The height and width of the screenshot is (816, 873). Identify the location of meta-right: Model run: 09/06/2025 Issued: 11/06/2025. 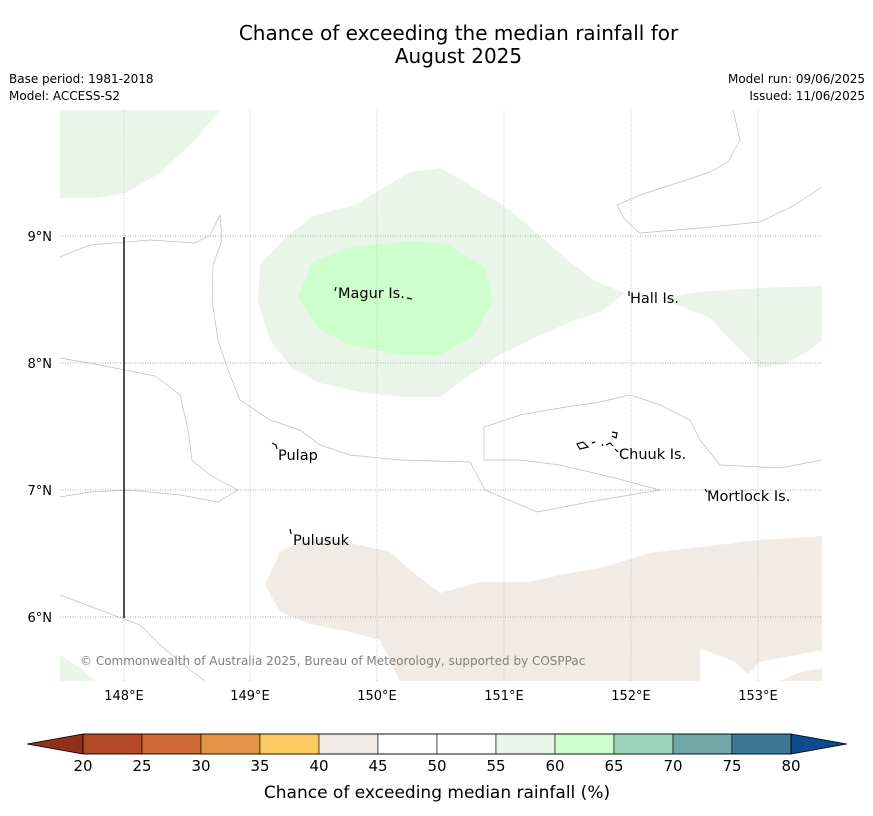
(796, 88).